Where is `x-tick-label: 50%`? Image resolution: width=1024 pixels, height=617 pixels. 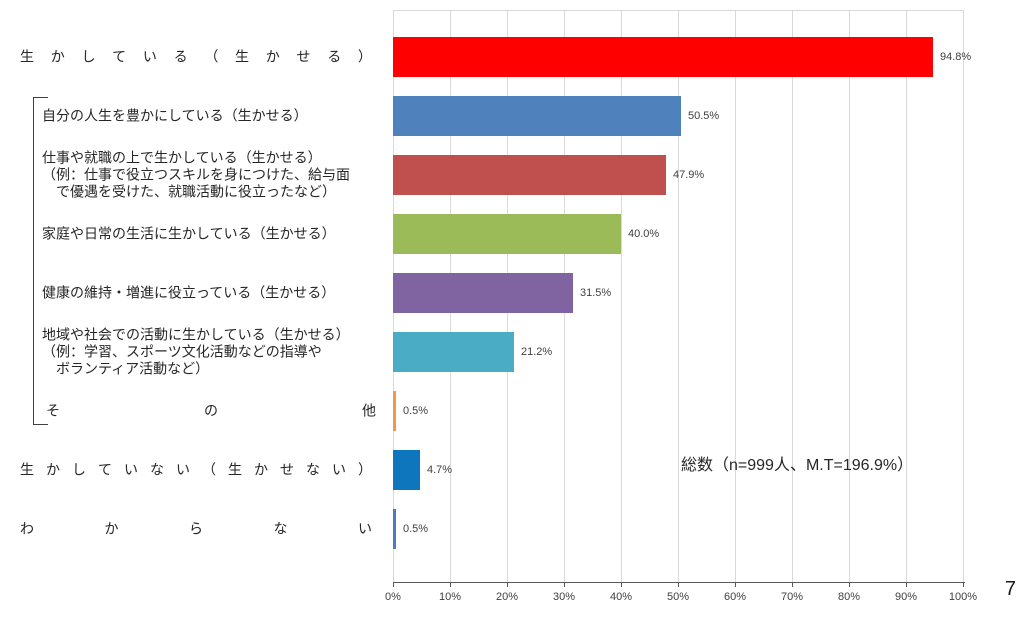
x-tick-label: 50% is located at coordinates (678, 597).